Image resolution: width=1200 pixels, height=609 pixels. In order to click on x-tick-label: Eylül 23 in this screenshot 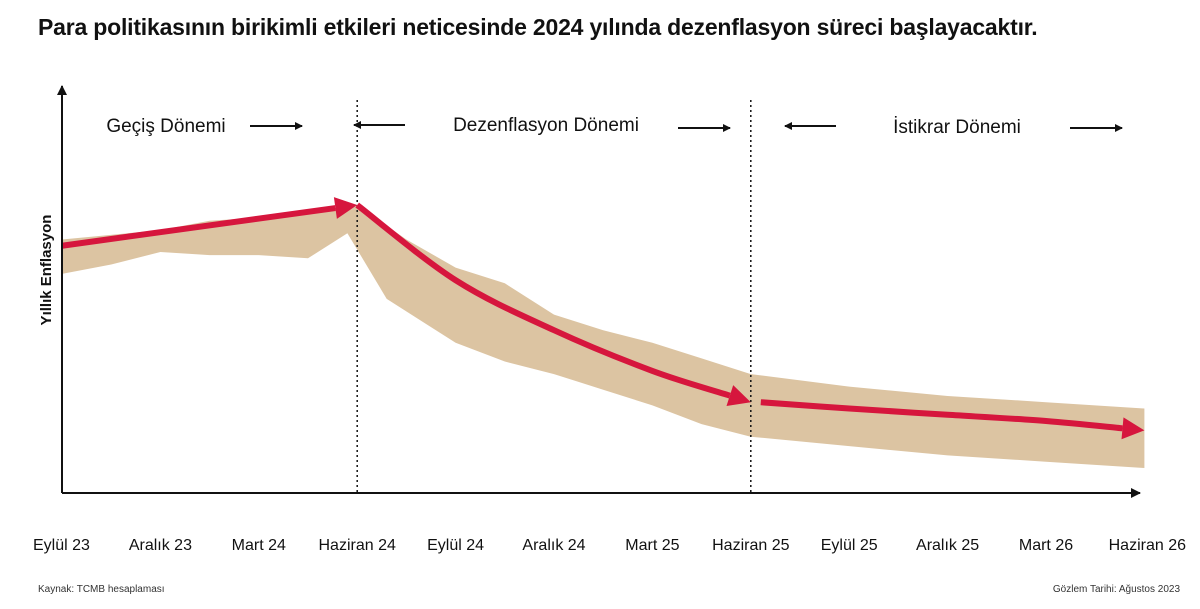, I will do `click(61, 545)`.